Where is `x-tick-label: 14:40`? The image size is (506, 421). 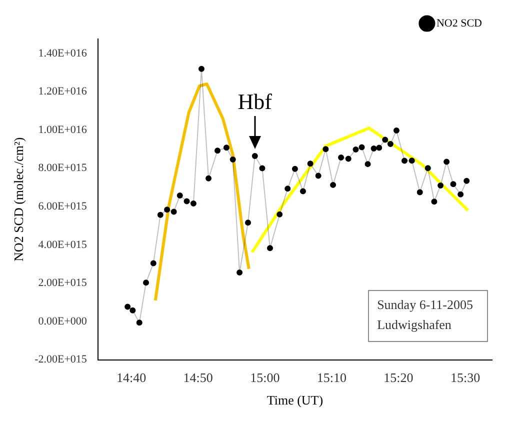 x-tick-label: 14:40 is located at coordinates (131, 378).